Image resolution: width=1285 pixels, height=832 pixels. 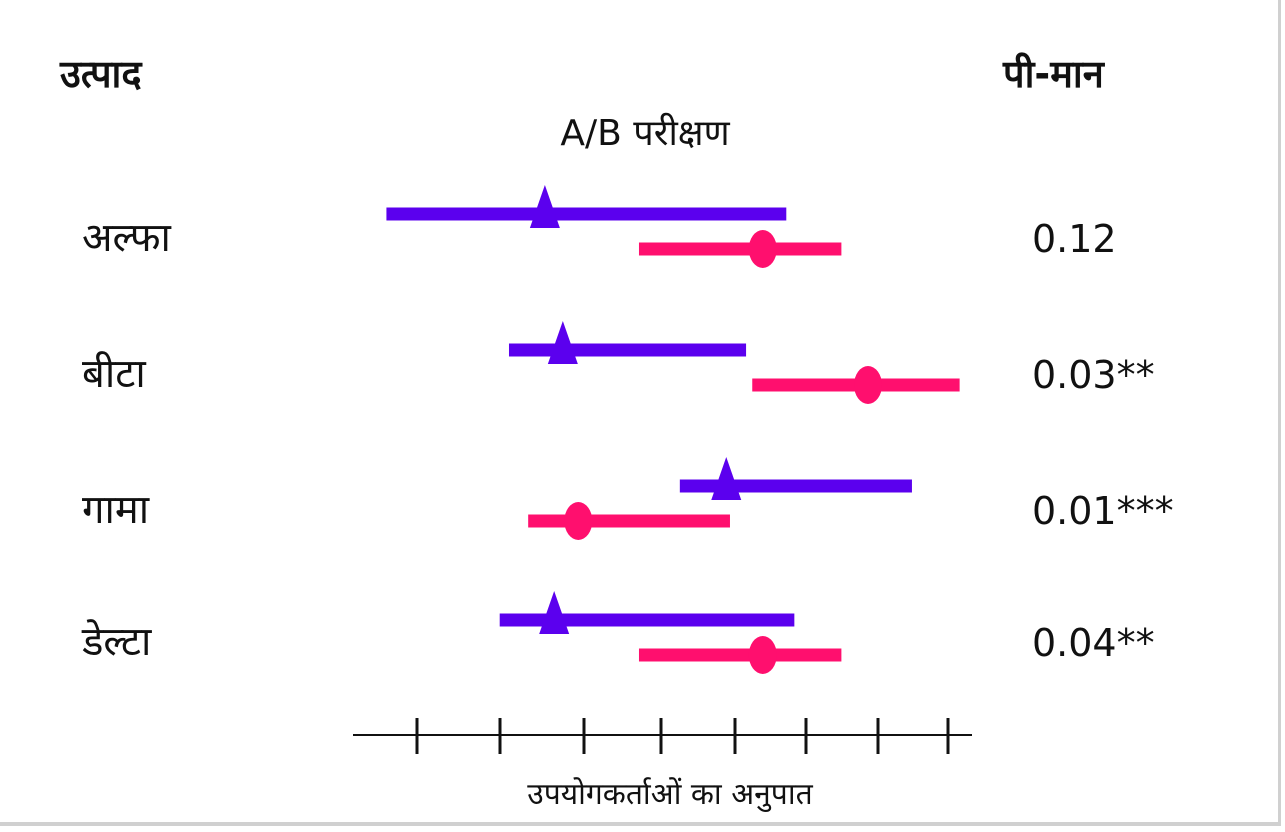 I want to click on row-label-beta: बीटा, so click(x=114, y=374).